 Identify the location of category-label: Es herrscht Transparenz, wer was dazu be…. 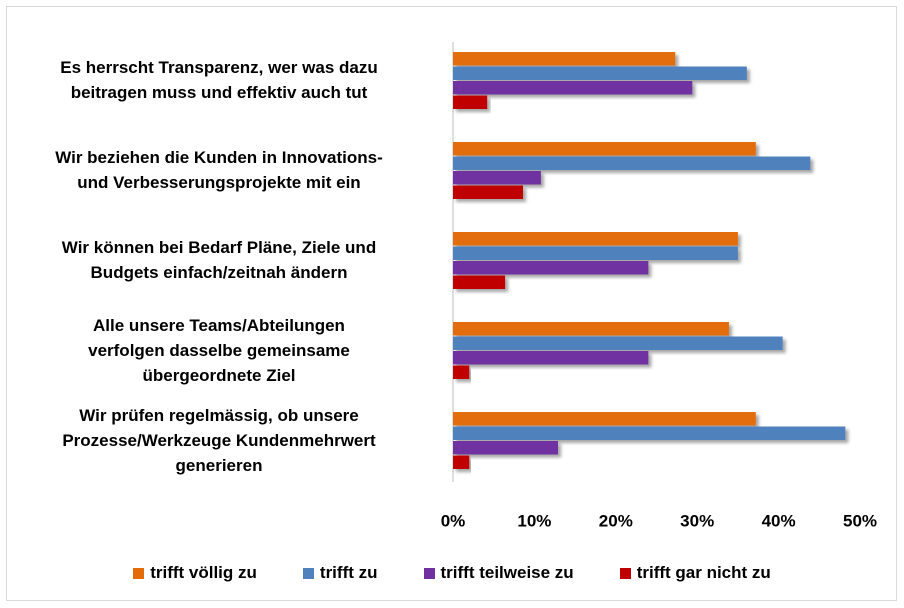
(219, 80).